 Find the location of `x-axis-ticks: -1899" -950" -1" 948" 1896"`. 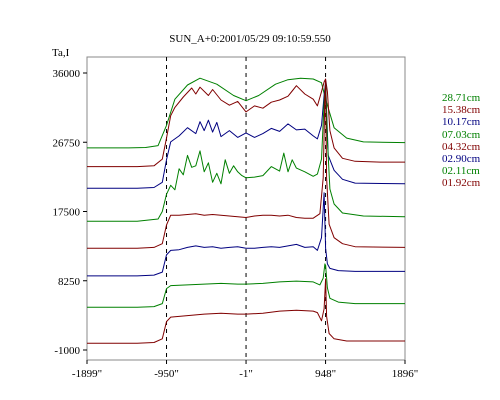

x-axis-ticks: -1899" -950" -1" 948" 1896" is located at coordinates (245, 370).